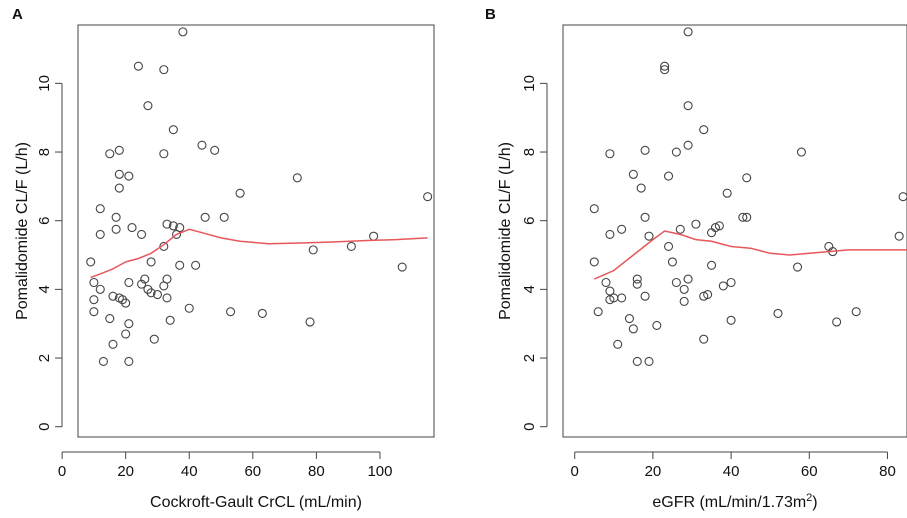 The width and height of the screenshot is (907, 518). What do you see at coordinates (379, 471) in the screenshot?
I see `panel-a-x-tick-label: 100` at bounding box center [379, 471].